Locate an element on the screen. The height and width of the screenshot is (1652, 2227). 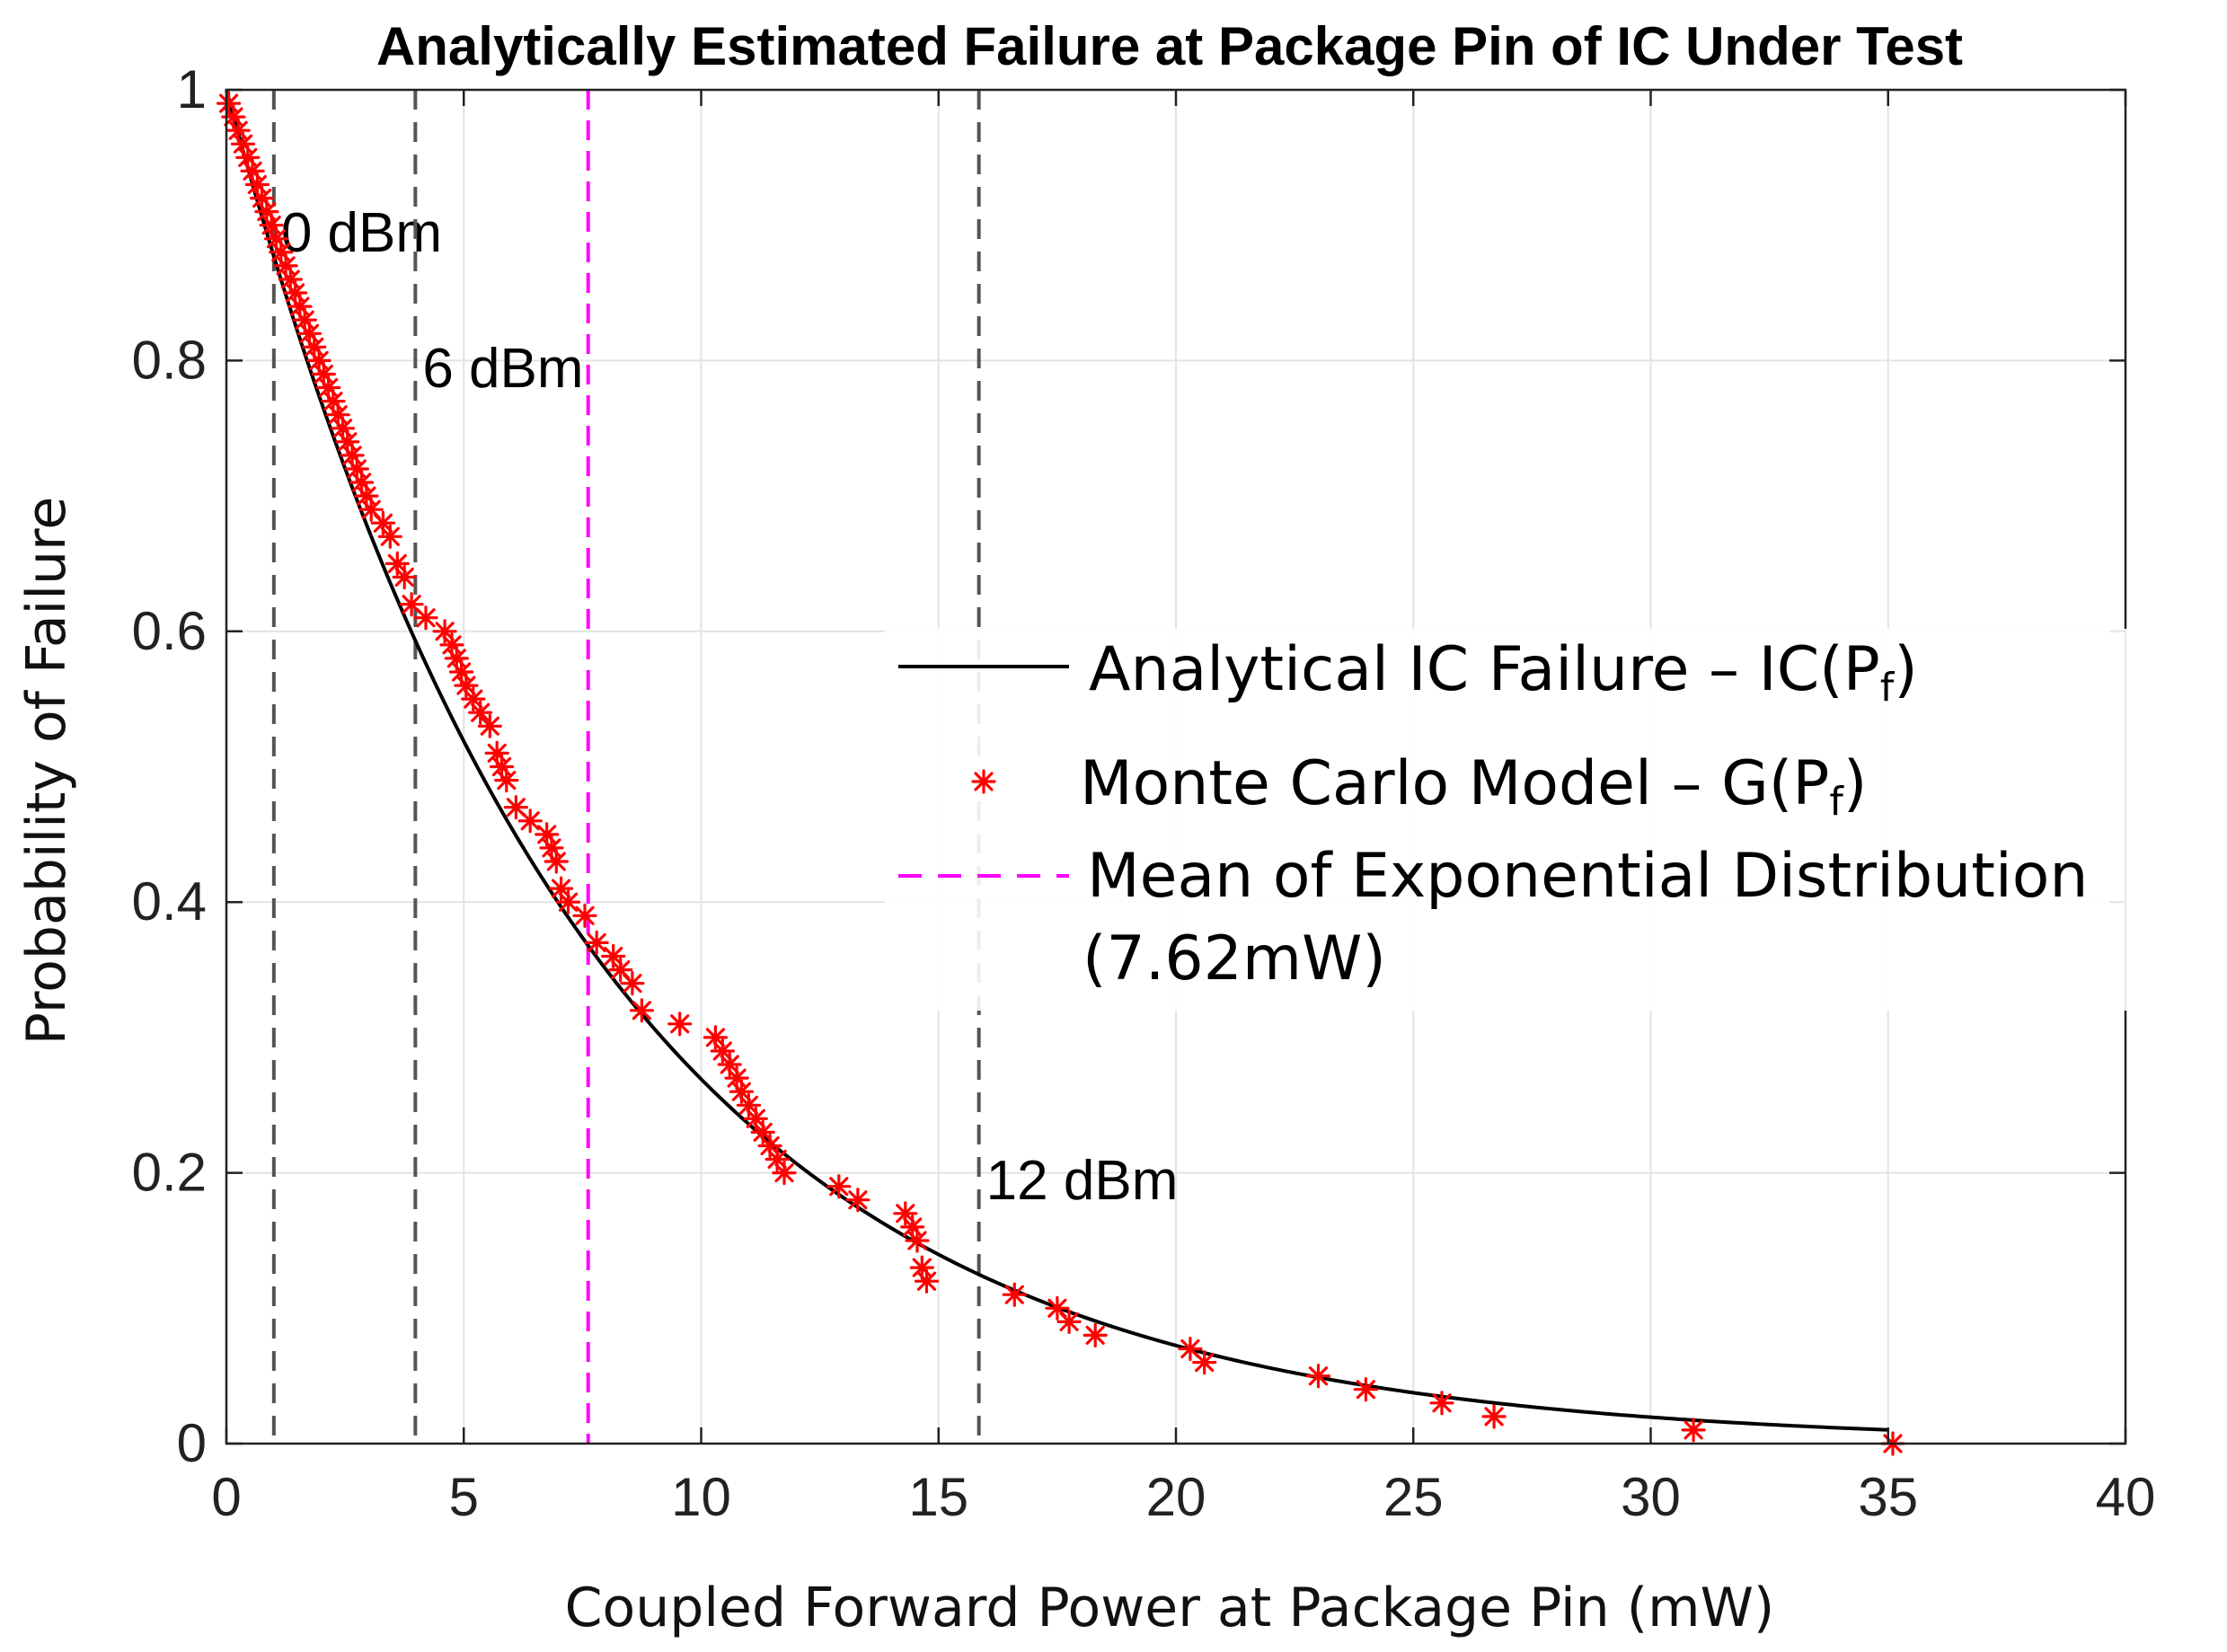
x-tick-label: 10 is located at coordinates (701, 1497).